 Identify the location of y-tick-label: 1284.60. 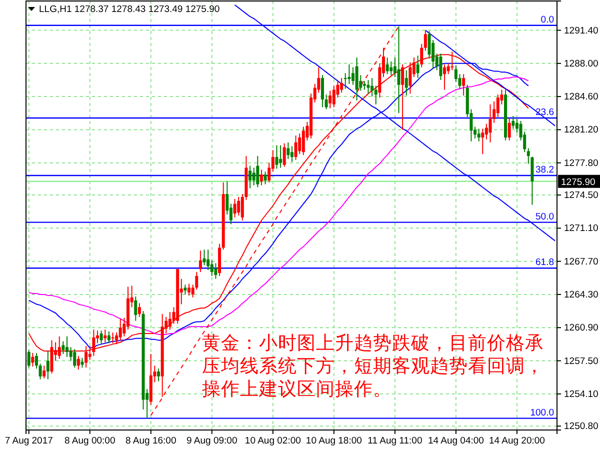
(581, 97).